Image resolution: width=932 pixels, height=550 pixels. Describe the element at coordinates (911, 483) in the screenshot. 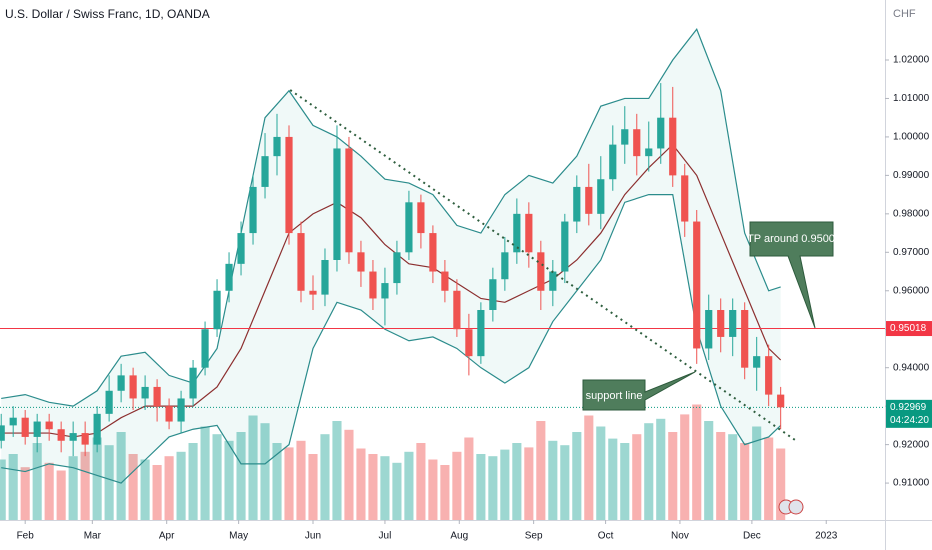

I see `y-tick-label: 0.91000` at that location.